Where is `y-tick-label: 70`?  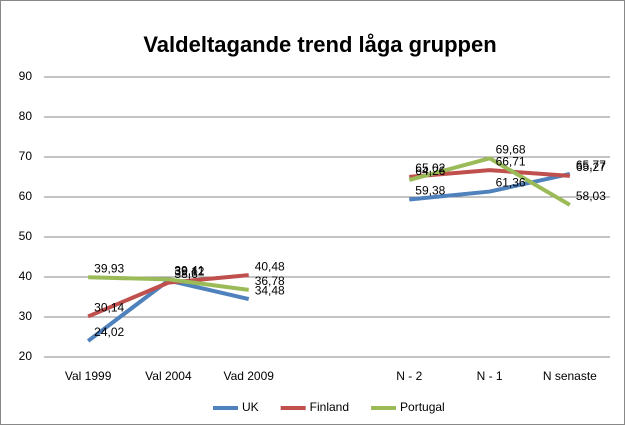 y-tick-label: 70 is located at coordinates (26, 156).